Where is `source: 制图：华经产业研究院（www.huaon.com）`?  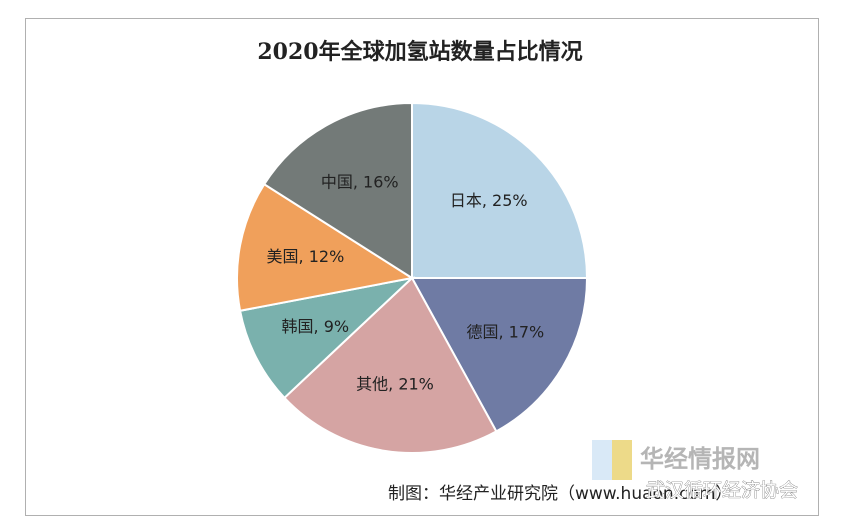
source: 制图：华经产业研究院（www.huaon.com） is located at coordinates (560, 494).